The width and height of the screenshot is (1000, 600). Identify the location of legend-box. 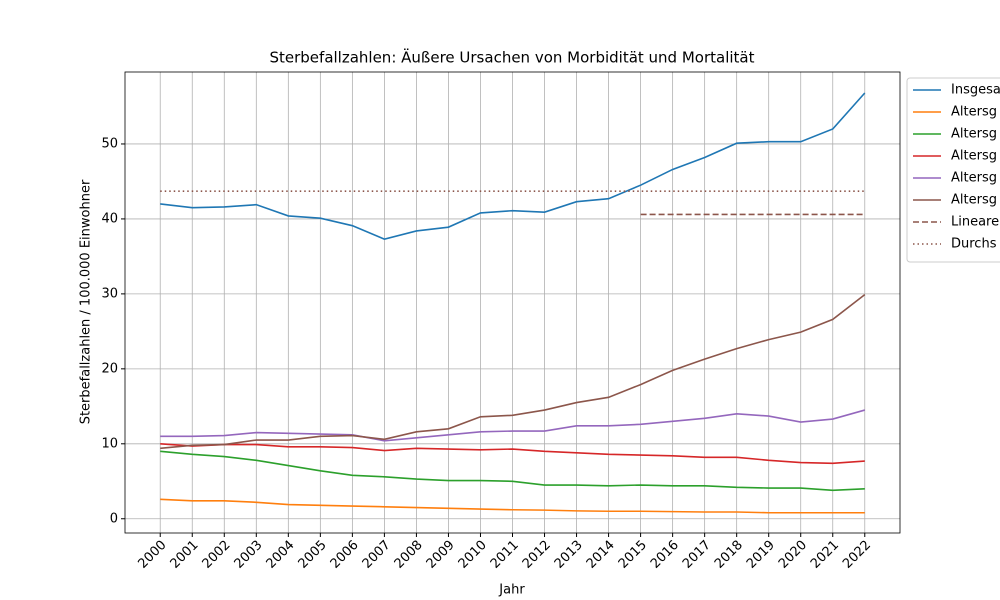
(953, 170).